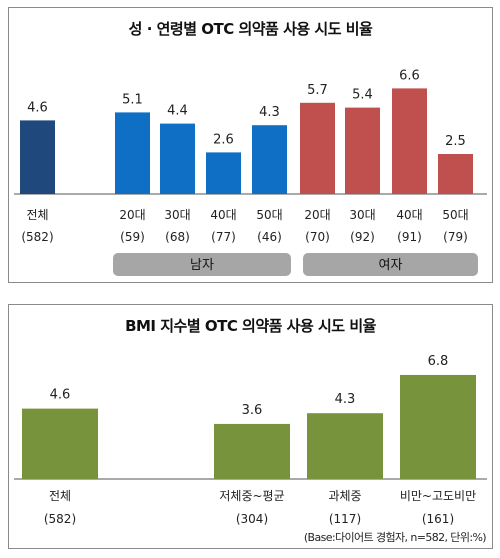 This screenshot has width=500, height=558. Describe the element at coordinates (177, 111) in the screenshot. I see `data-label: 4.4` at that location.